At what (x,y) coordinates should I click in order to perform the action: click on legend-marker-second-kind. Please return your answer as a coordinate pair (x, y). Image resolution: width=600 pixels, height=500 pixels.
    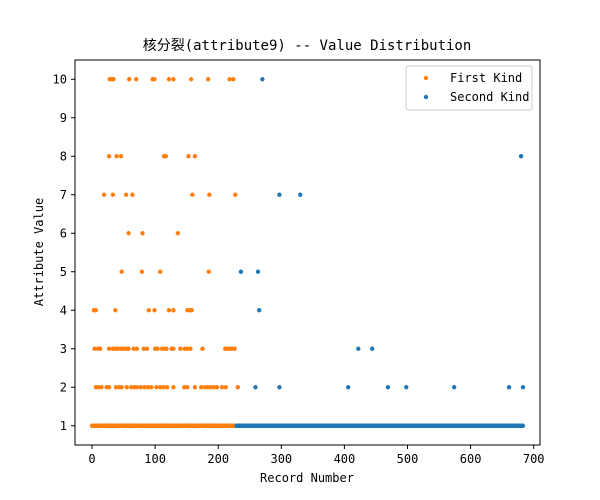
    Looking at the image, I should click on (426, 97).